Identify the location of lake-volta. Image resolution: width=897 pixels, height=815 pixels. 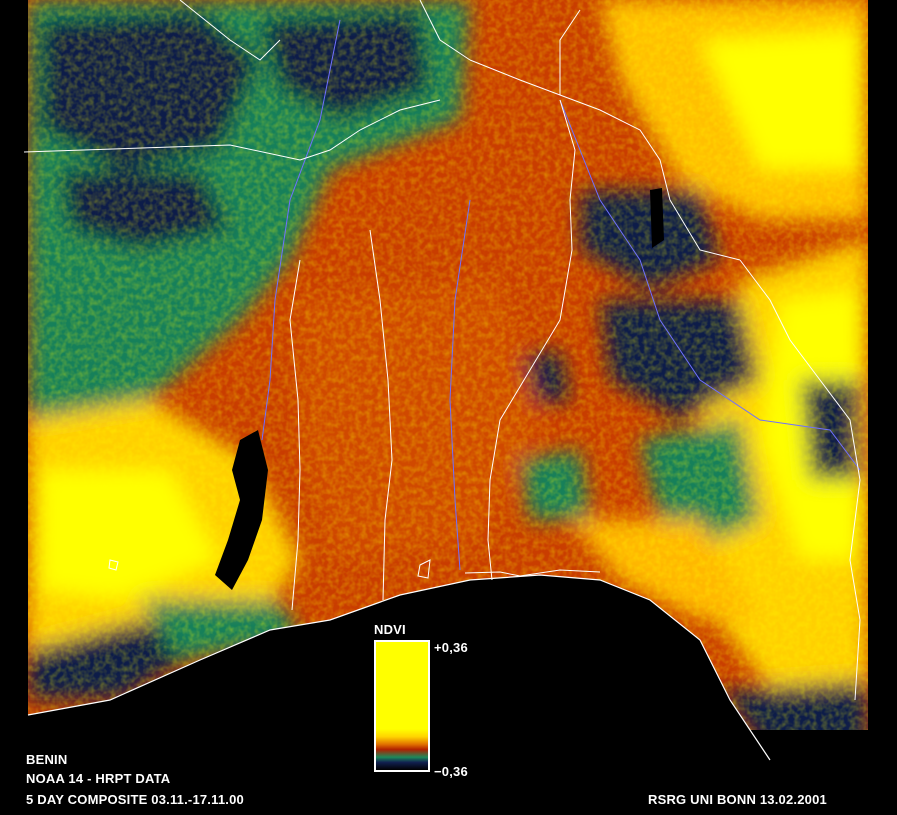
(241, 510).